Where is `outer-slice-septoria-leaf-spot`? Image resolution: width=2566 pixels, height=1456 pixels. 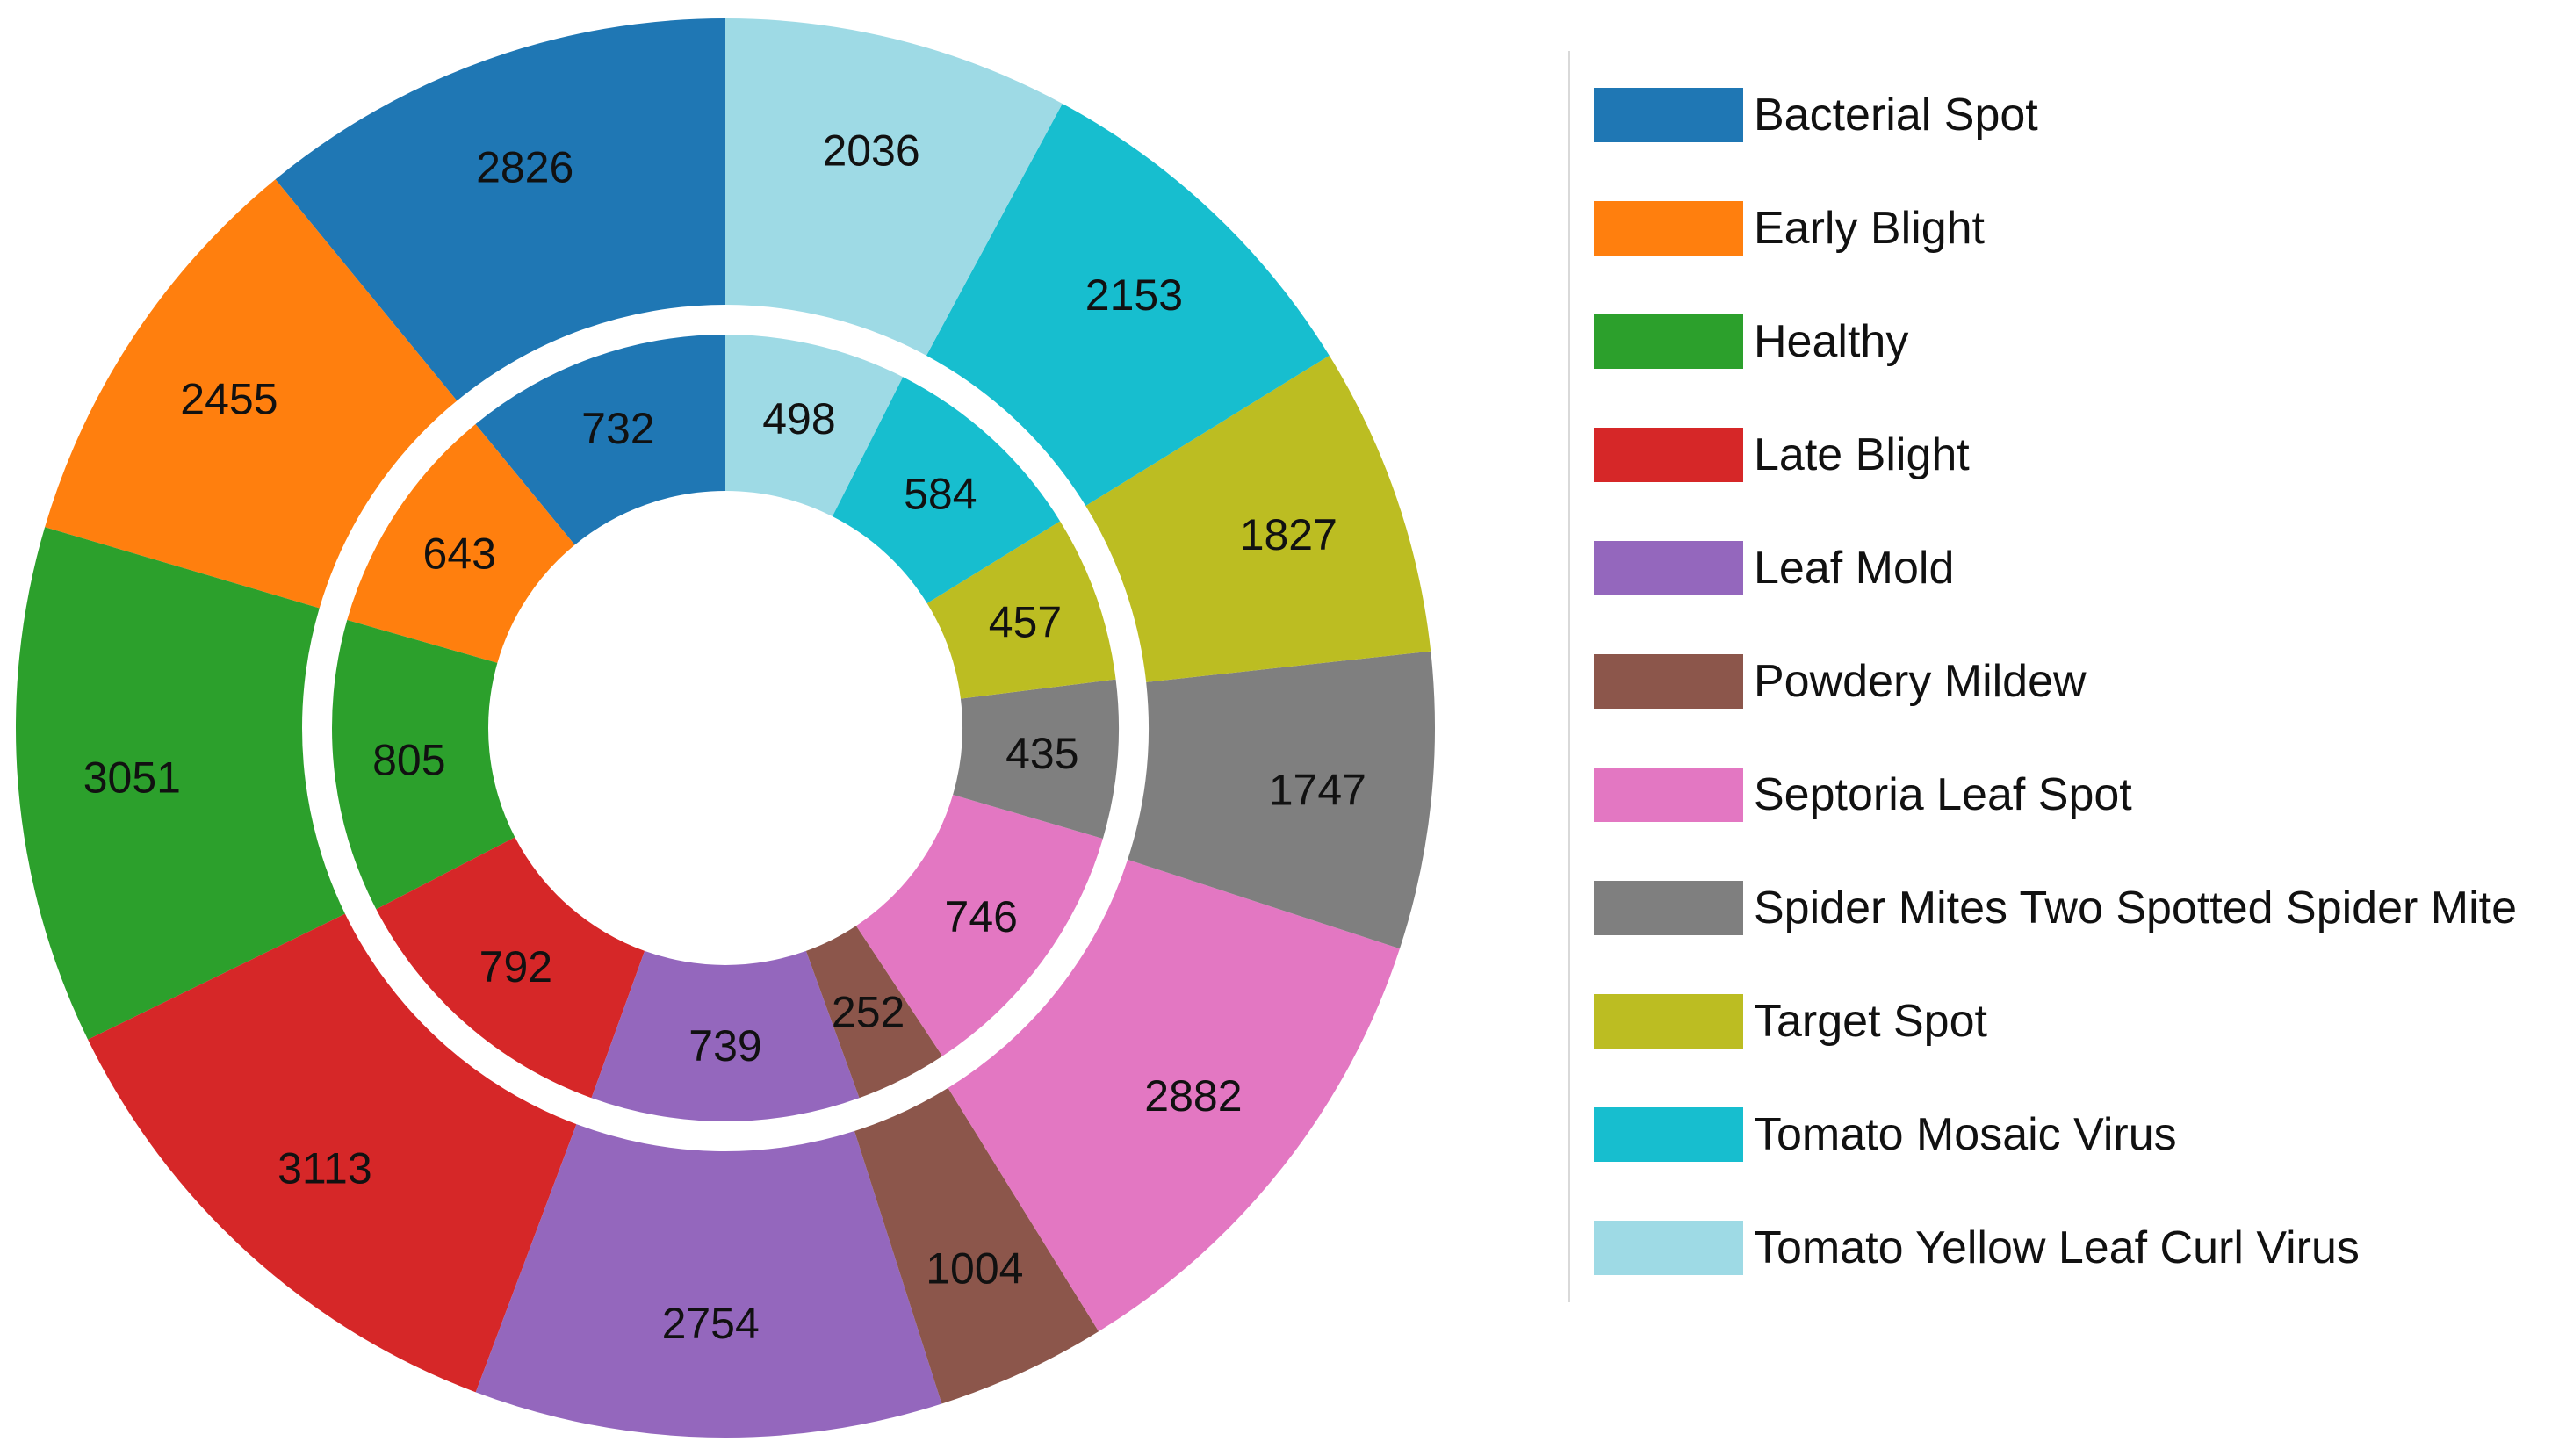 outer-slice-septoria-leaf-spot is located at coordinates (1174, 1095).